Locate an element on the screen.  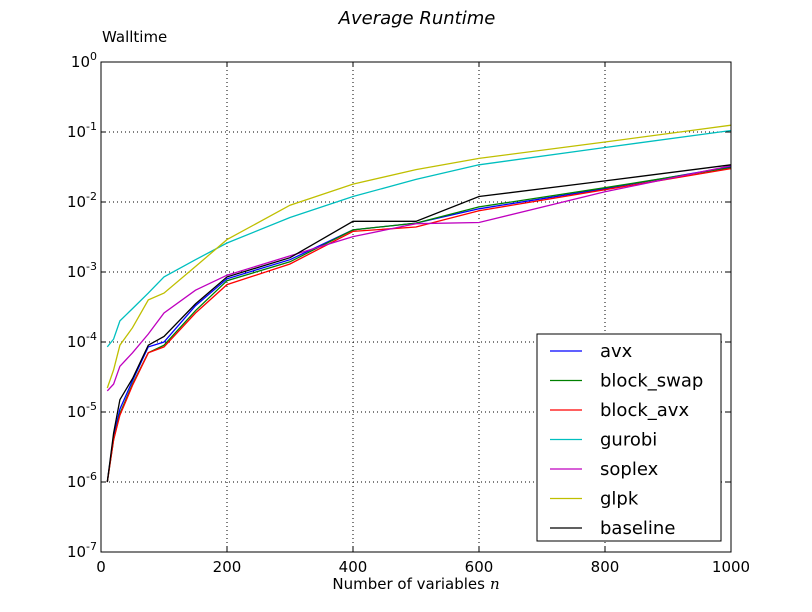
chart-title: Average Runtime is located at coordinates (417, 18).